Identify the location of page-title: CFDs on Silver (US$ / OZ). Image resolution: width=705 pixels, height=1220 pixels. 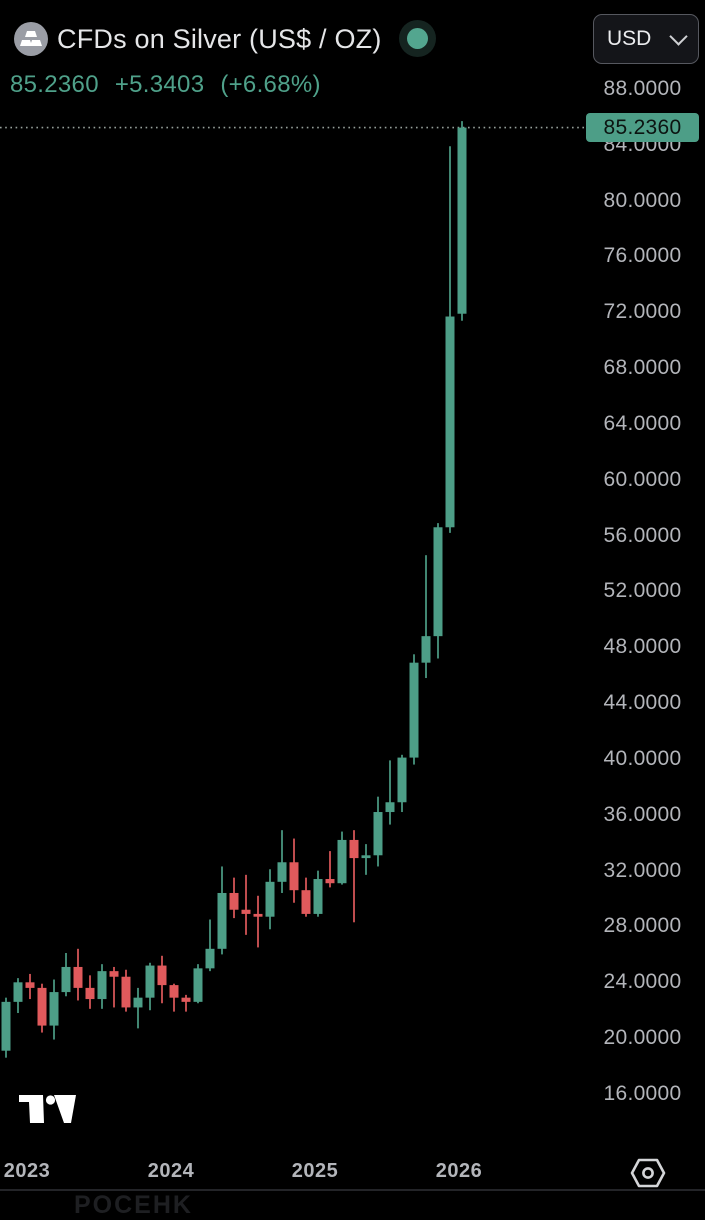
(219, 39).